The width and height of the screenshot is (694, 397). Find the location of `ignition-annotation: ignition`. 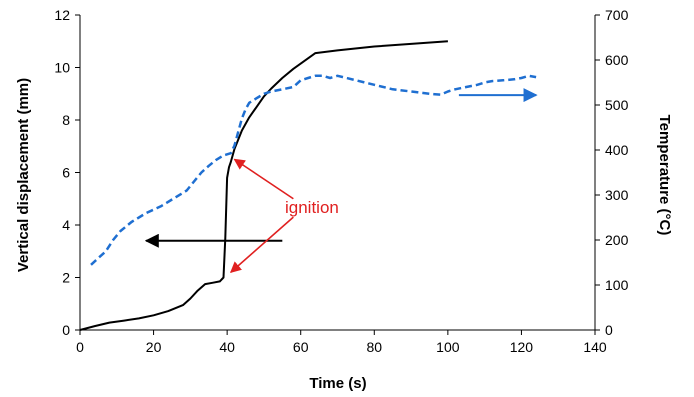

ignition-annotation: ignition is located at coordinates (312, 207).